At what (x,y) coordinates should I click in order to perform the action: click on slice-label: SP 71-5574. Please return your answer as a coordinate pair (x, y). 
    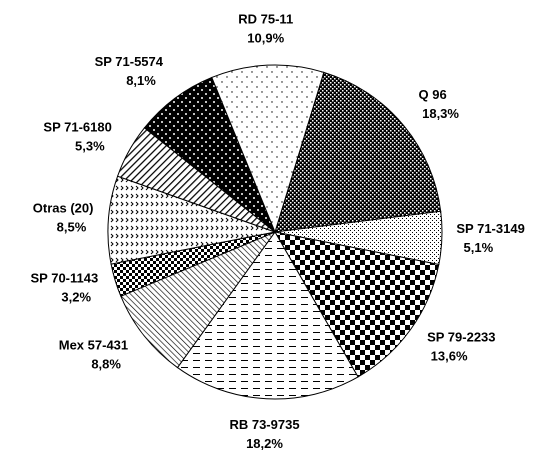
    Looking at the image, I should click on (129, 61).